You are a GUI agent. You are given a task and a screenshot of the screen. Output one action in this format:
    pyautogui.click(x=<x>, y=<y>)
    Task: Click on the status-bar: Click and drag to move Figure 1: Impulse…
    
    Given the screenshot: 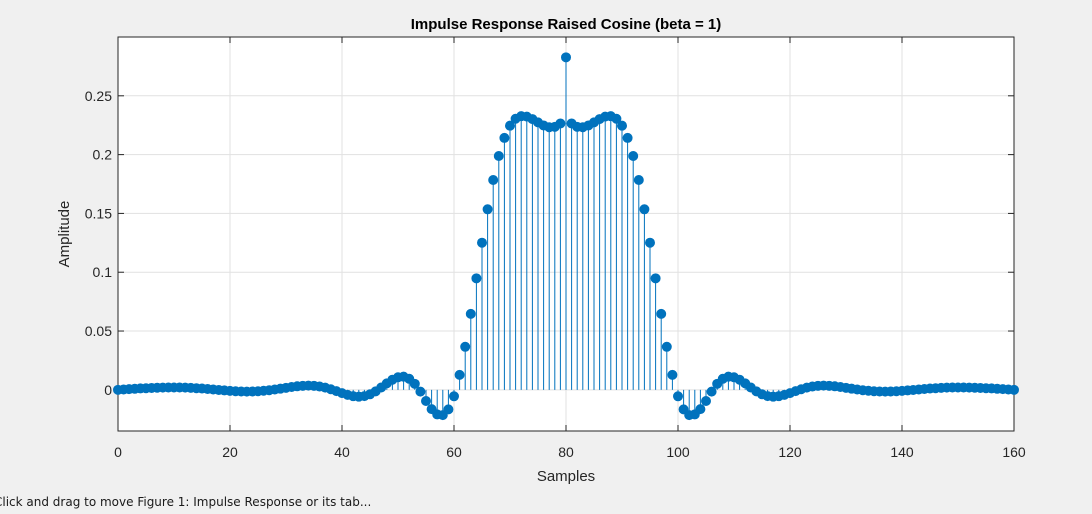 What is the action you would take?
    pyautogui.click(x=546, y=502)
    